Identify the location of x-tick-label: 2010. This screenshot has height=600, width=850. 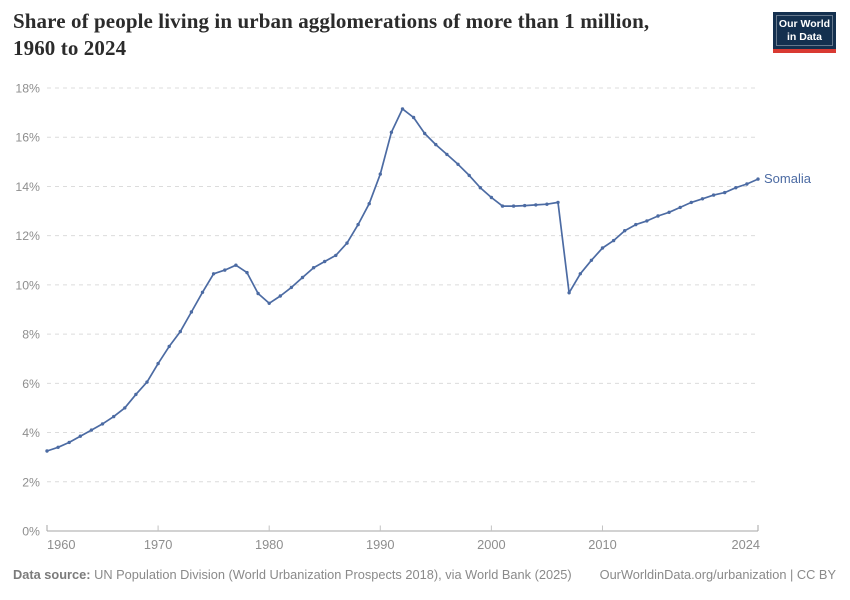
(602, 544).